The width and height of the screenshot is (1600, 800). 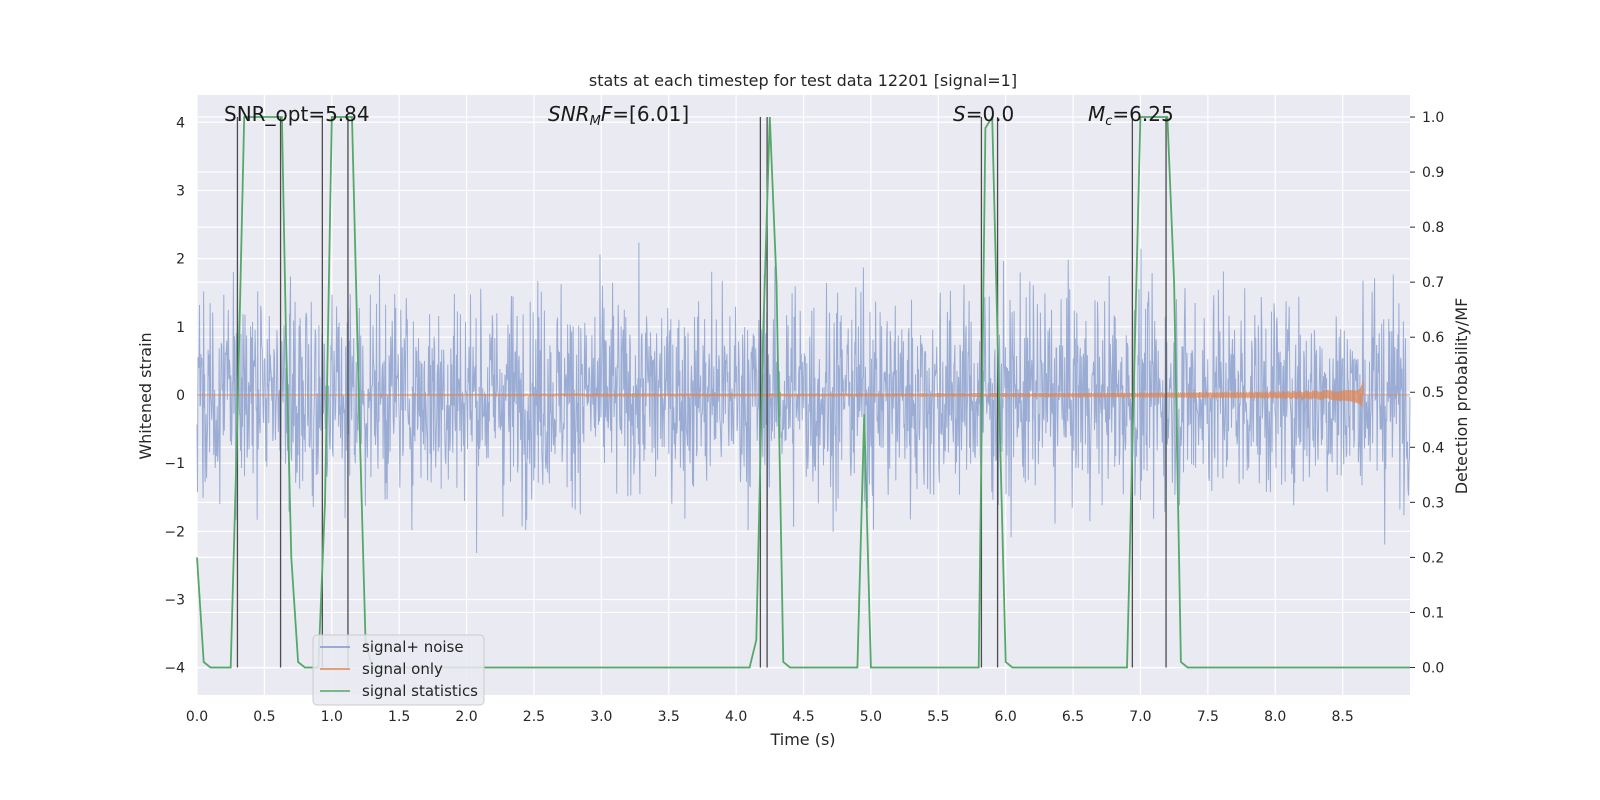 I want to click on annotation-snr-mf: SNRMF=[6.01], so click(x=618, y=115).